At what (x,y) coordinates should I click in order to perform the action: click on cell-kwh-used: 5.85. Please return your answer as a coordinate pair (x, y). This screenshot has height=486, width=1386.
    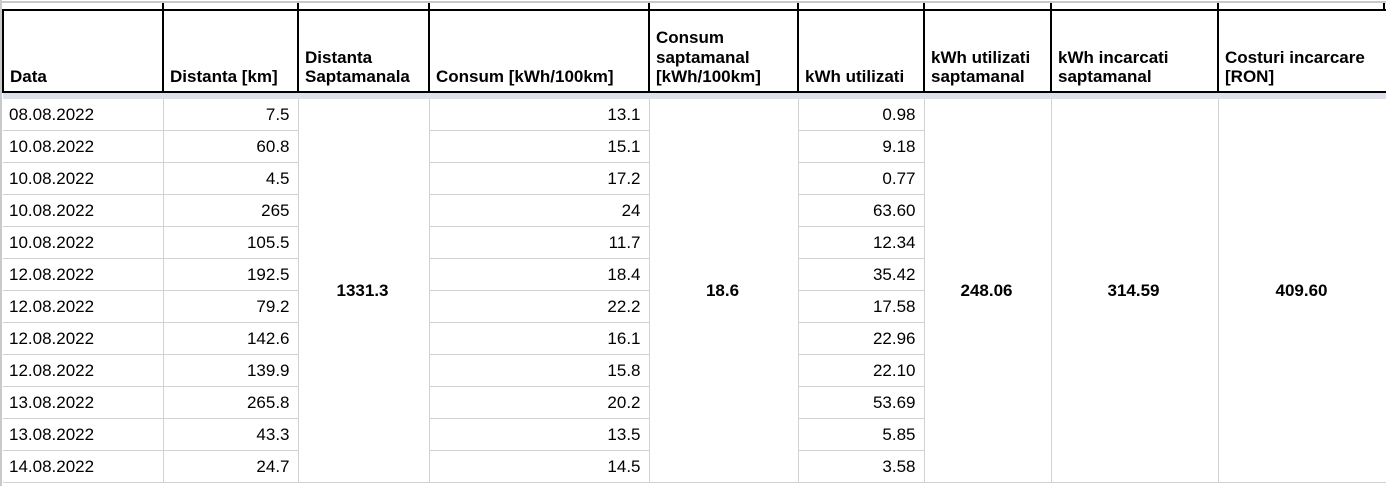
    Looking at the image, I should click on (861, 434).